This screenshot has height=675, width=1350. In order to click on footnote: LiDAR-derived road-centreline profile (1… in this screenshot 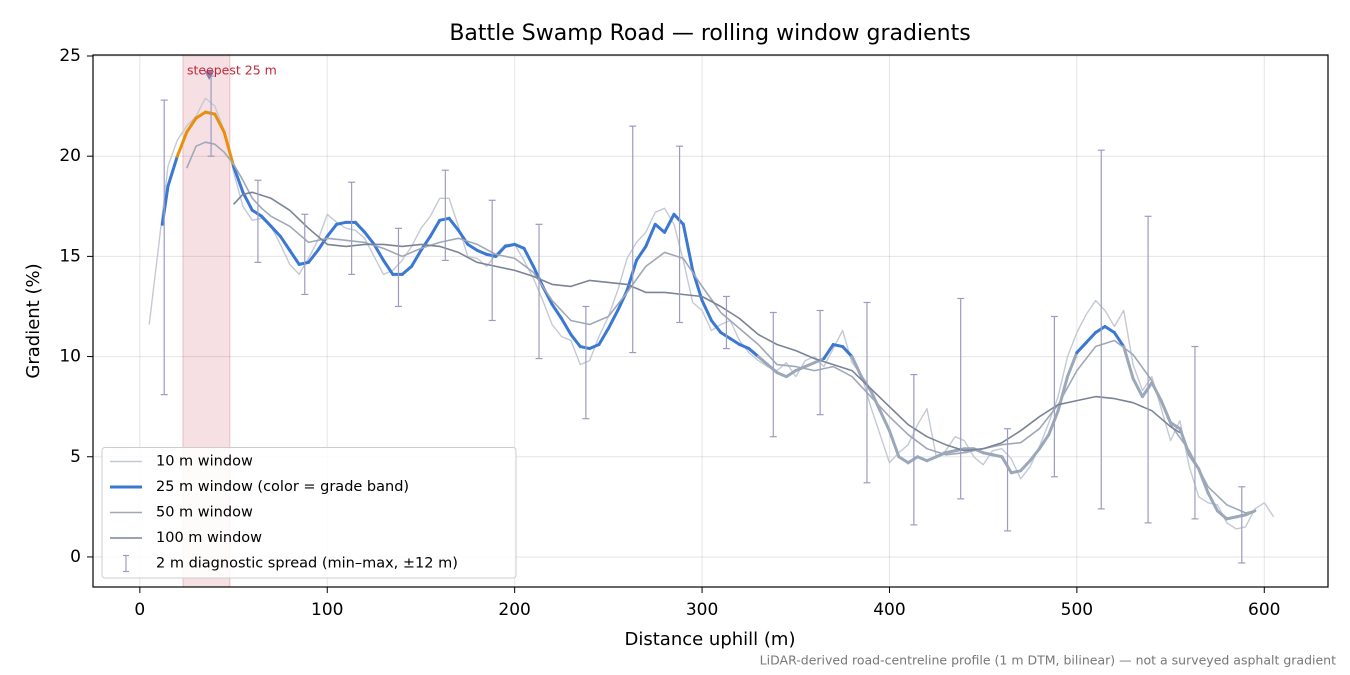, I will do `click(1048, 660)`.